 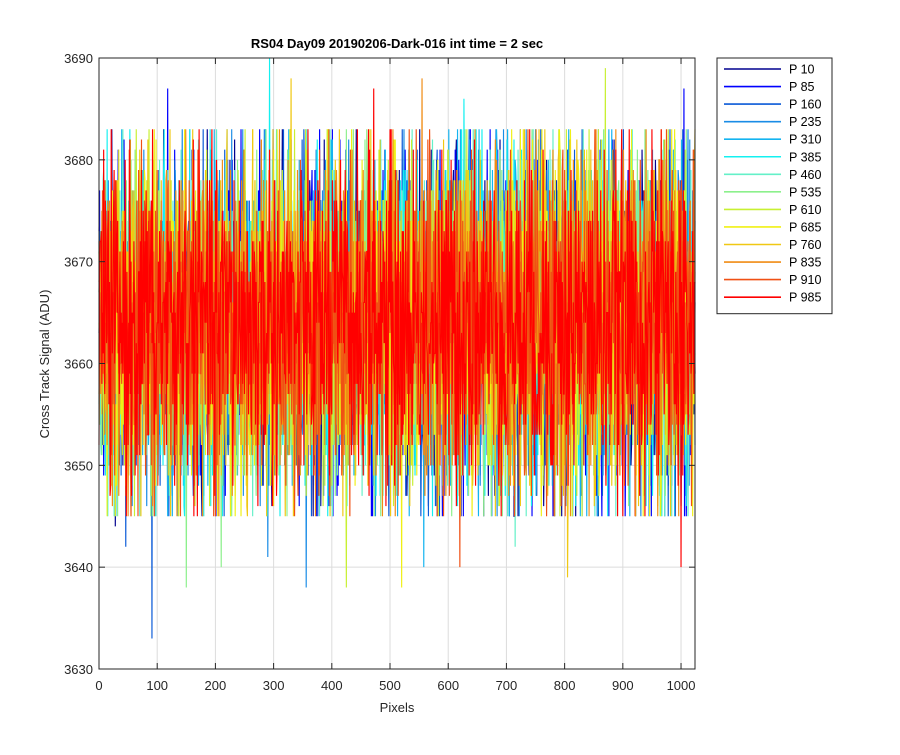 What do you see at coordinates (98, 685) in the screenshot?
I see `x-tick-label: 0` at bounding box center [98, 685].